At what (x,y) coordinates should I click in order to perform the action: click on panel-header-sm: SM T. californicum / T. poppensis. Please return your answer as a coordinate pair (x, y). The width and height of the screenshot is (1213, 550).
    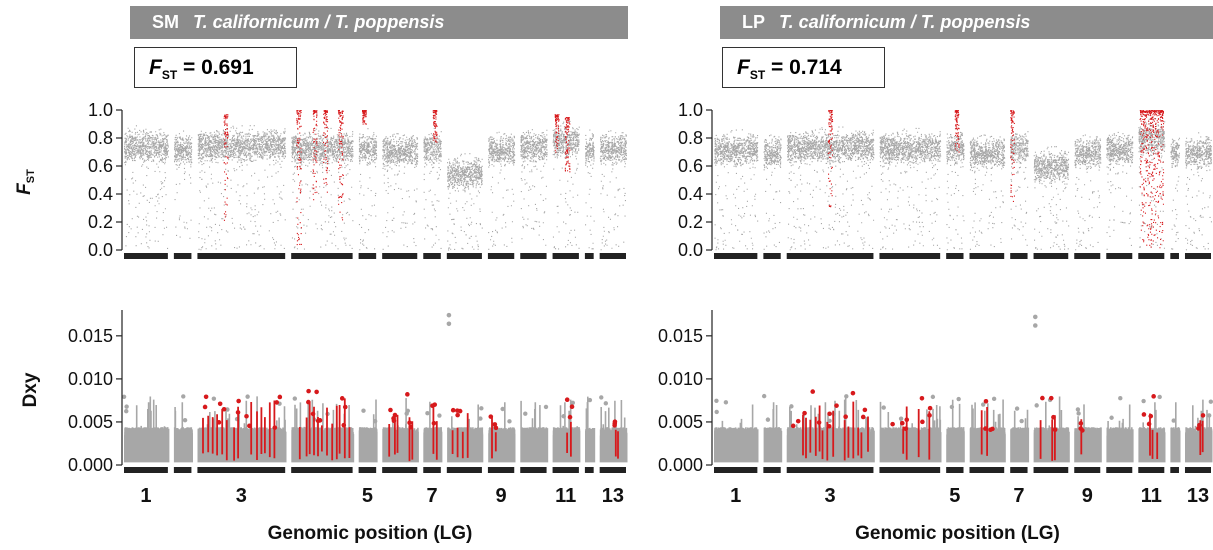
    Looking at the image, I should click on (379, 22).